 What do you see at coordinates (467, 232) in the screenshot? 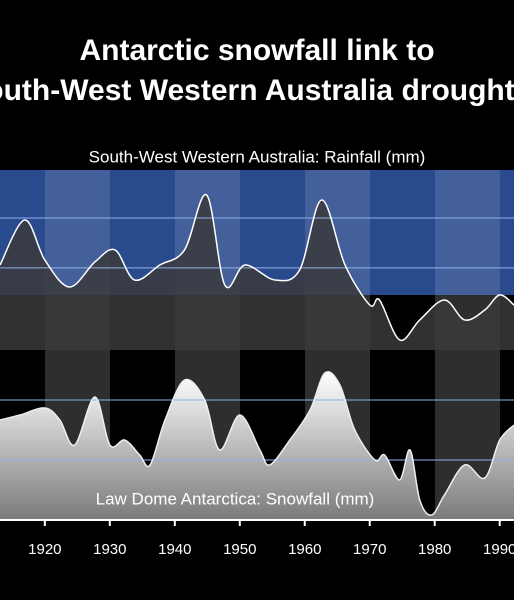
I see `stripe-light` at bounding box center [467, 232].